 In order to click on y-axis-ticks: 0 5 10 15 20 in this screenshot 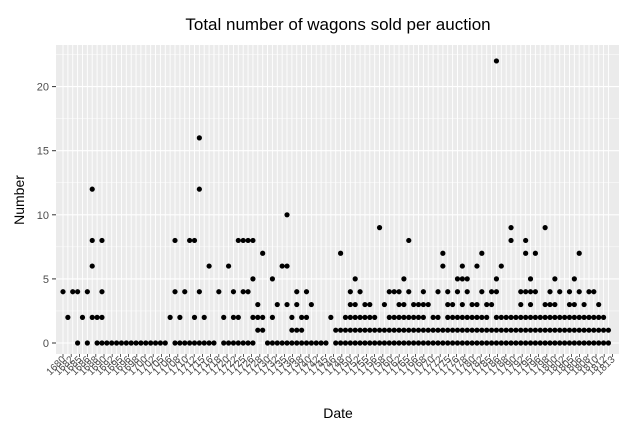, I will do `click(46, 216)`.